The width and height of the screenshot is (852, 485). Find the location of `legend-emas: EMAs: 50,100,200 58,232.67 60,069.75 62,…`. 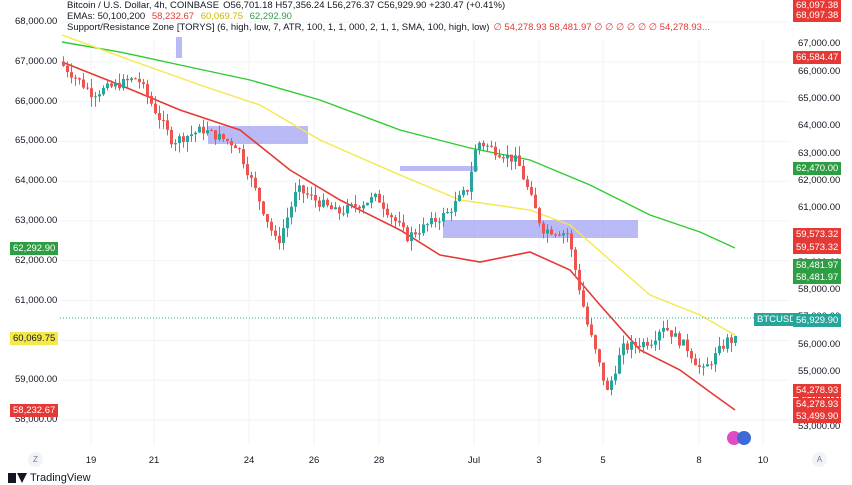

legend-emas: EMAs: 50,100,200 58,232.67 60,069.75 62,… is located at coordinates (179, 16).